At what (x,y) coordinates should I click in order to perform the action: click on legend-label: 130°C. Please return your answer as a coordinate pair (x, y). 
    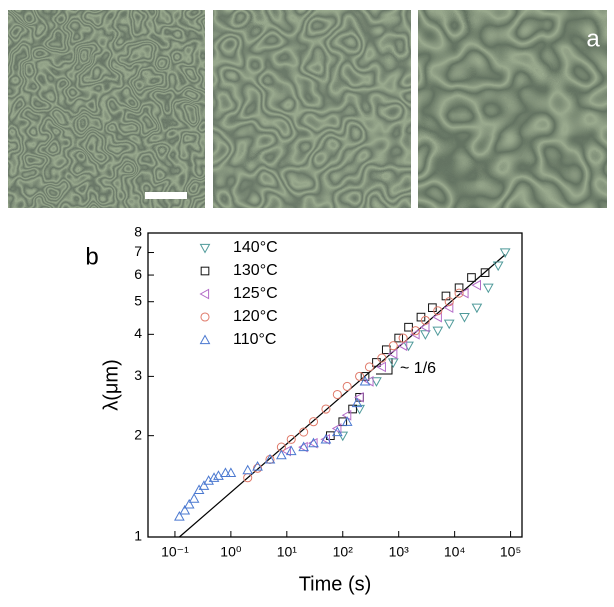
    Looking at the image, I should click on (255, 270).